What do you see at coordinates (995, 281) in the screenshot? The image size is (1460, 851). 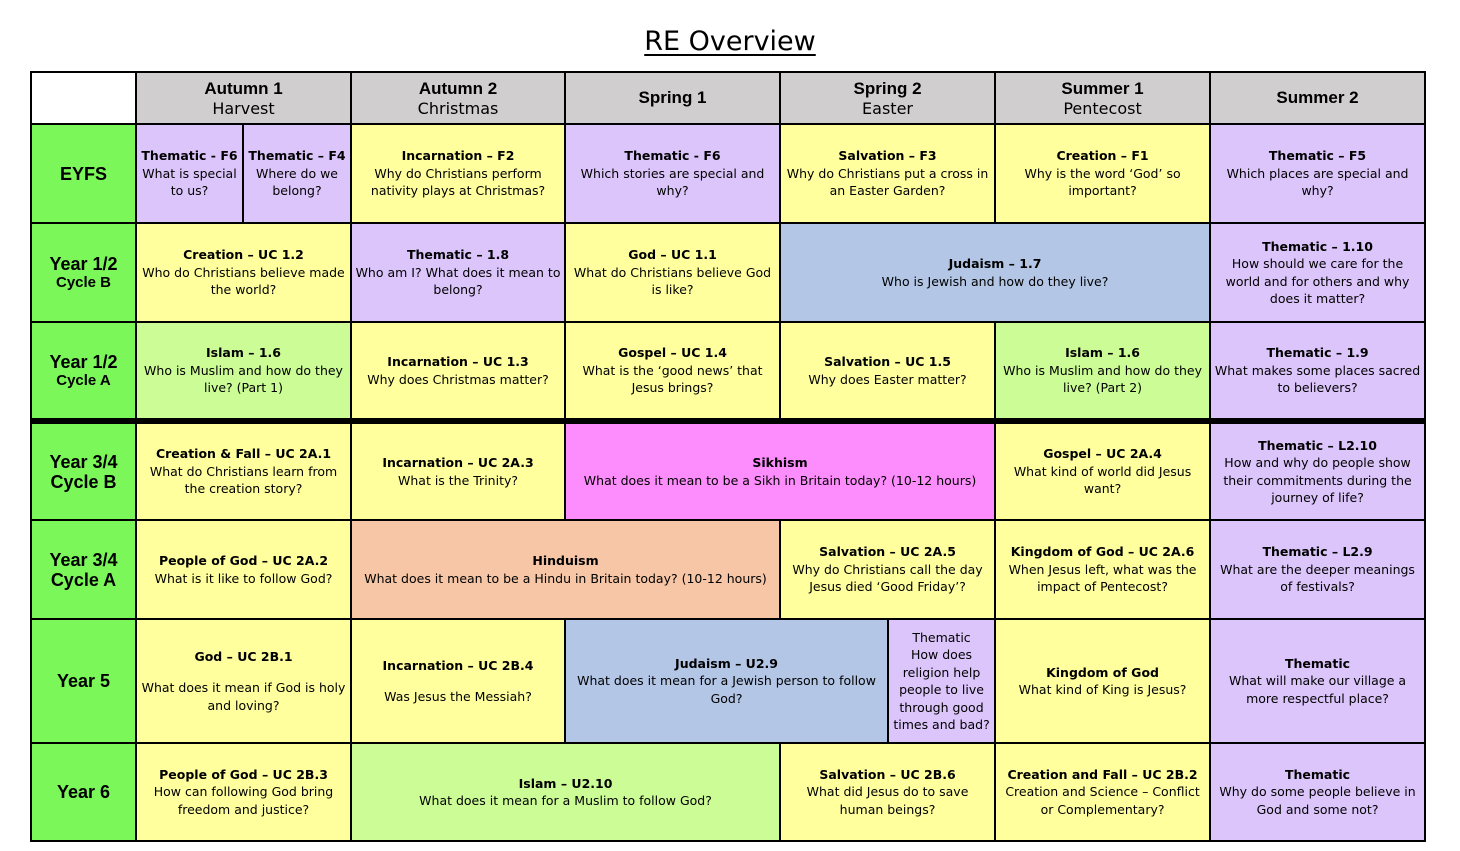 I see `unit-question: Who is Jewish and how do they live?` at bounding box center [995, 281].